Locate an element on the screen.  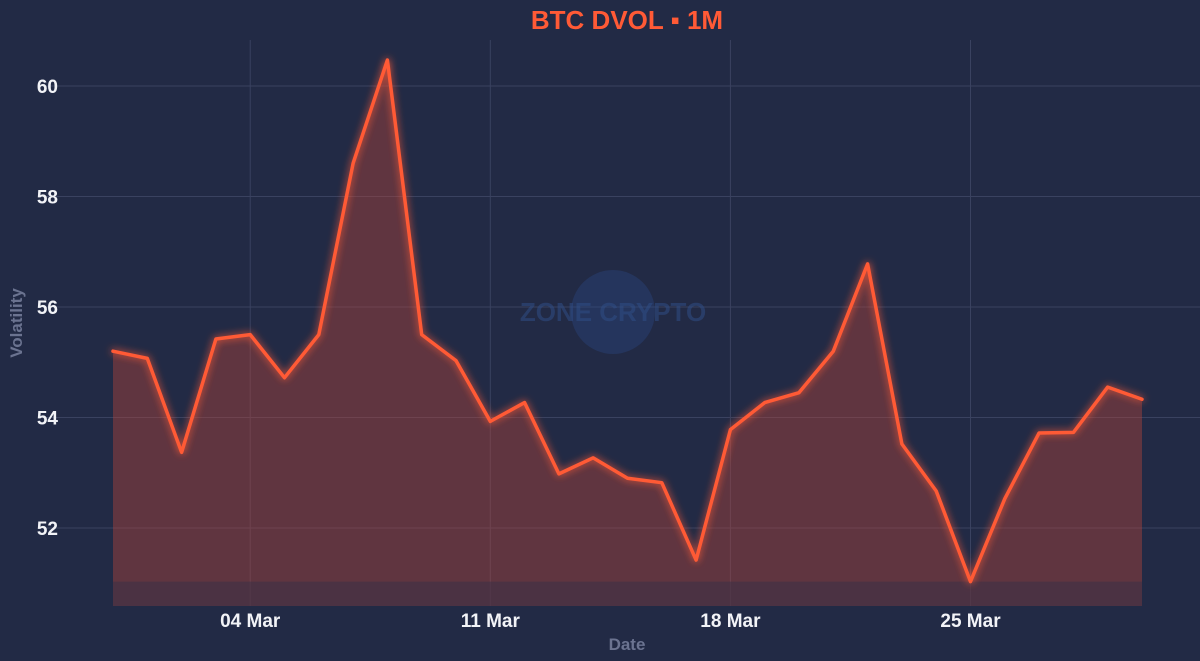
chart-title: BTC DVOL ▪ 1M is located at coordinates (627, 20).